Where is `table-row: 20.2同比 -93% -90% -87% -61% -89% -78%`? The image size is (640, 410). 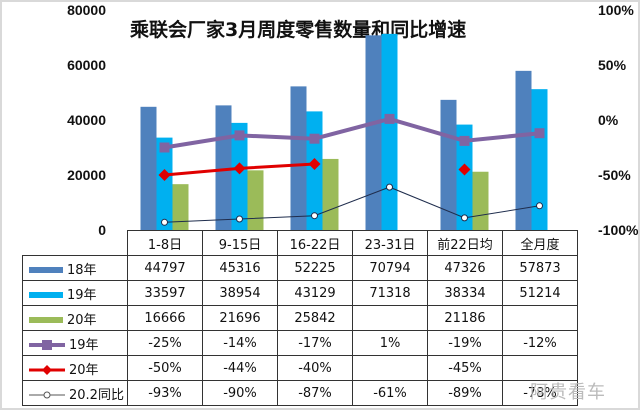
table-row: 20.2同比 -93% -90% -87% -61% -89% -78% is located at coordinates (300, 393).